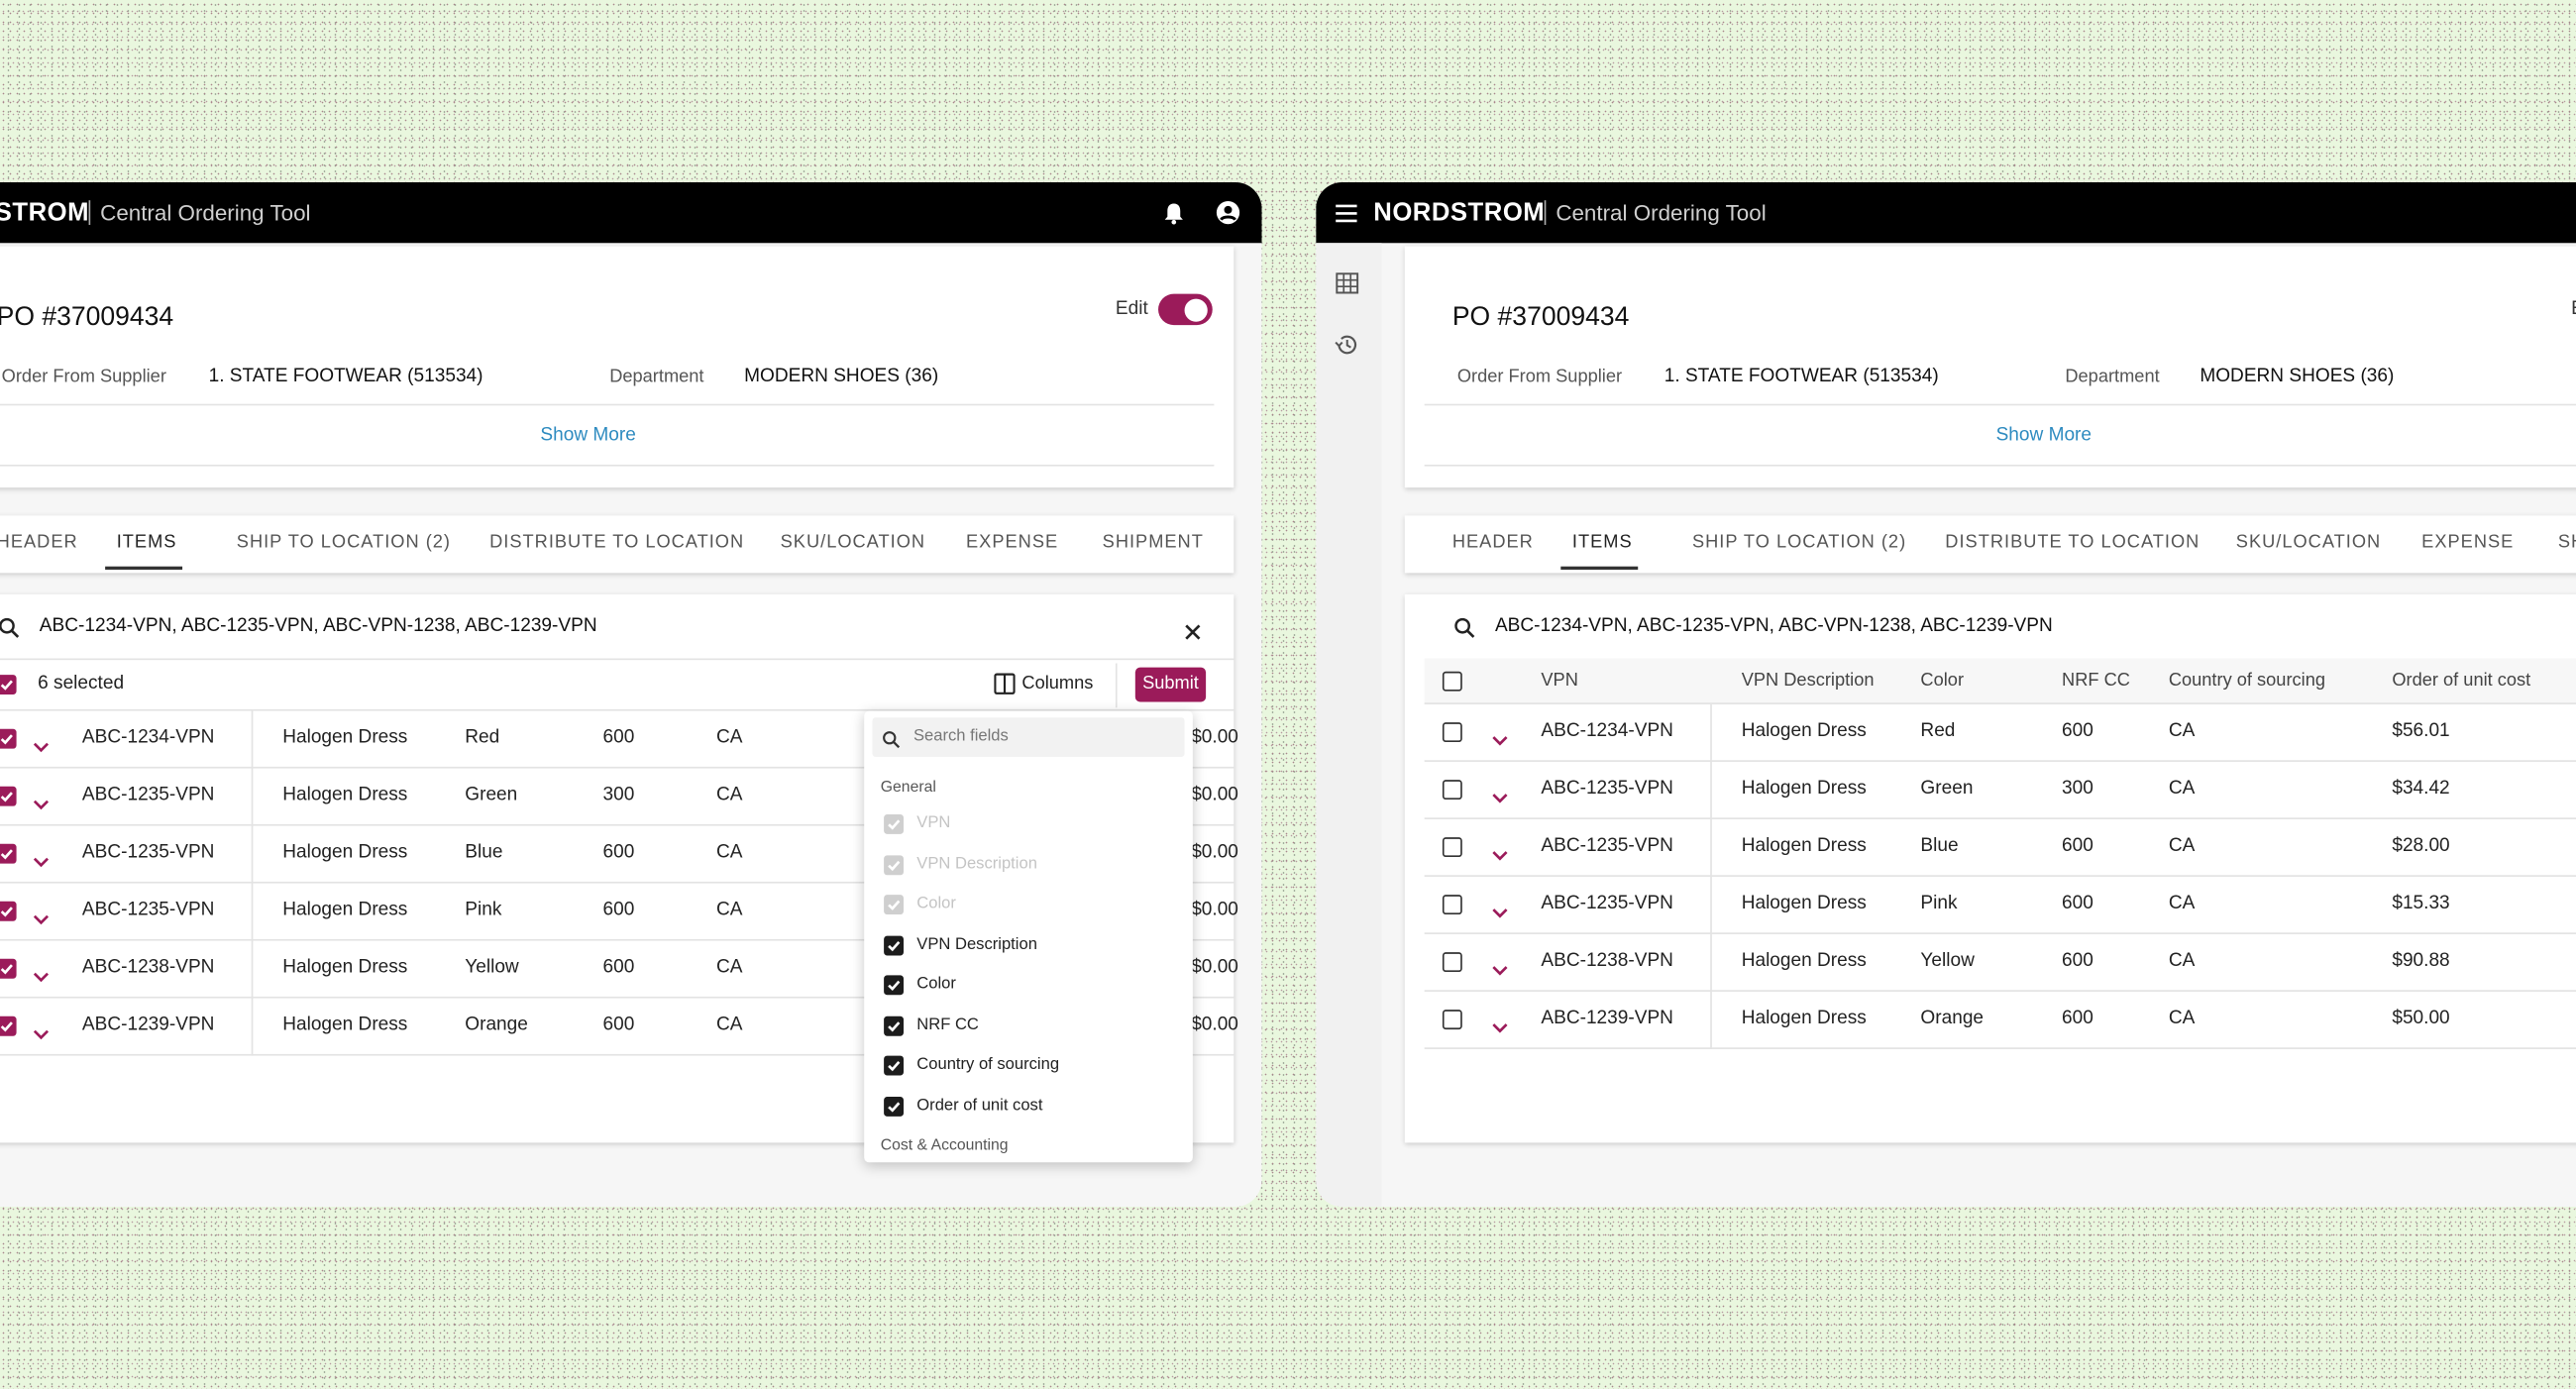 The image size is (2576, 1389). I want to click on column-divider, so click(1711, 876).